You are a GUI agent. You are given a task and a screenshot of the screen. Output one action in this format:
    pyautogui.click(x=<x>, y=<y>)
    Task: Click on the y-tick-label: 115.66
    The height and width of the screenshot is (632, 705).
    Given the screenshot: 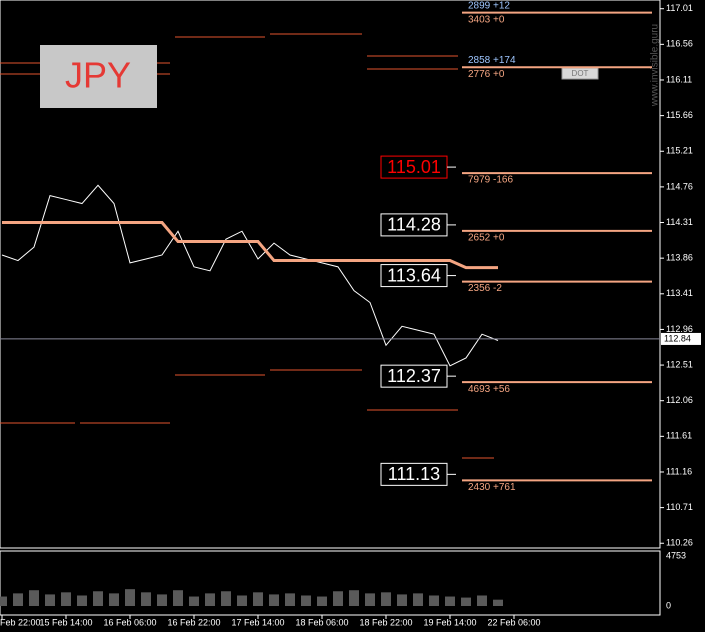 What is the action you would take?
    pyautogui.click(x=679, y=115)
    